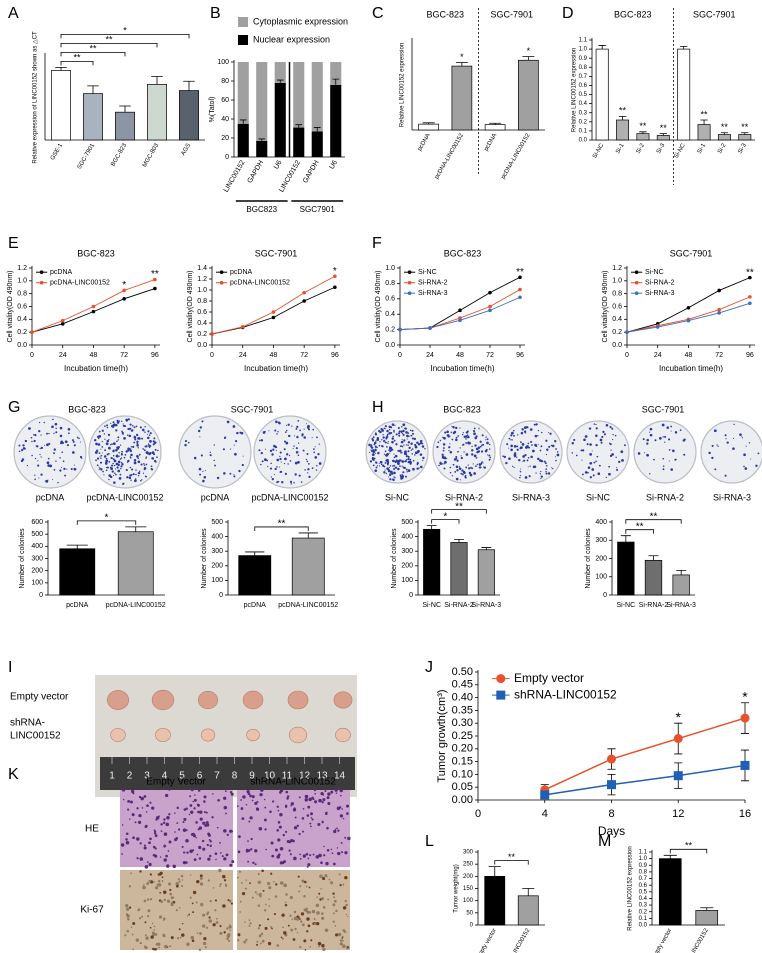 This screenshot has width=762, height=953. Describe the element at coordinates (611, 814) in the screenshot. I see `x-tick-label: 8` at that location.